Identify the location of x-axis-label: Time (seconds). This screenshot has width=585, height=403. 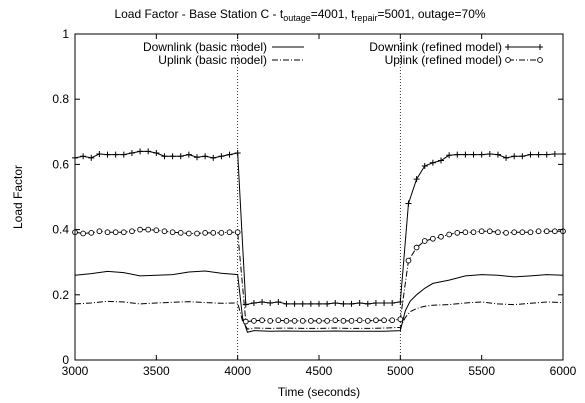
(319, 392).